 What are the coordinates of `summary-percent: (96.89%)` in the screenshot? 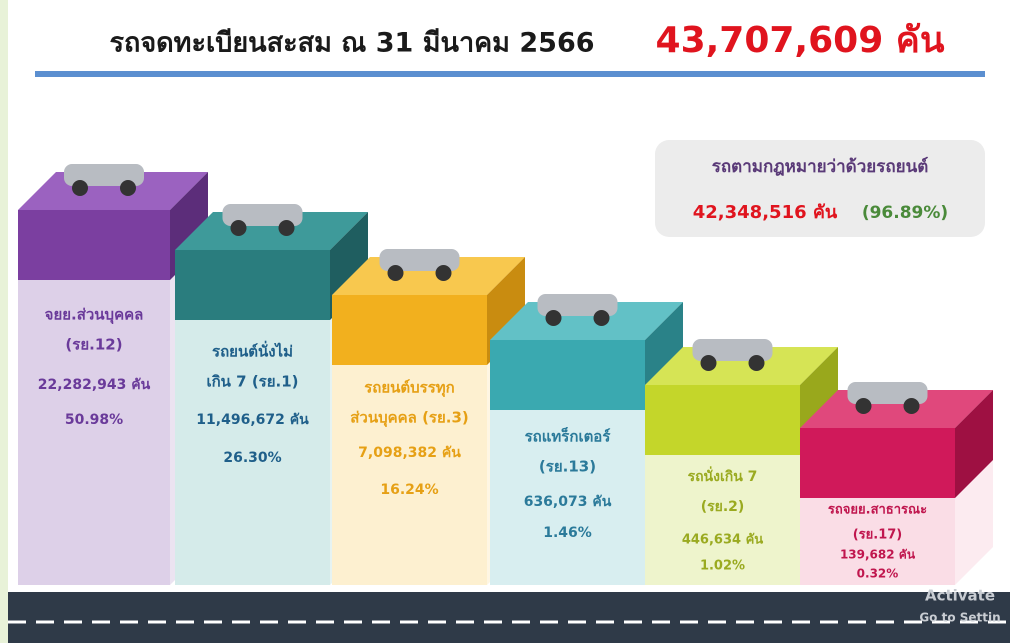 It's located at (905, 213).